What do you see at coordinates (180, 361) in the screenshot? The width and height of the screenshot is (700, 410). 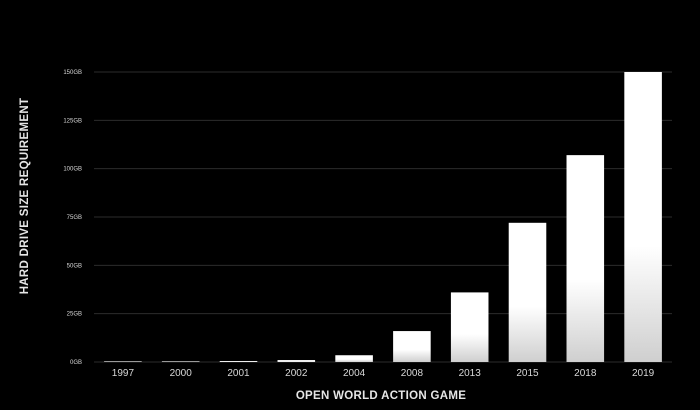 I see `bar-2000` at bounding box center [180, 361].